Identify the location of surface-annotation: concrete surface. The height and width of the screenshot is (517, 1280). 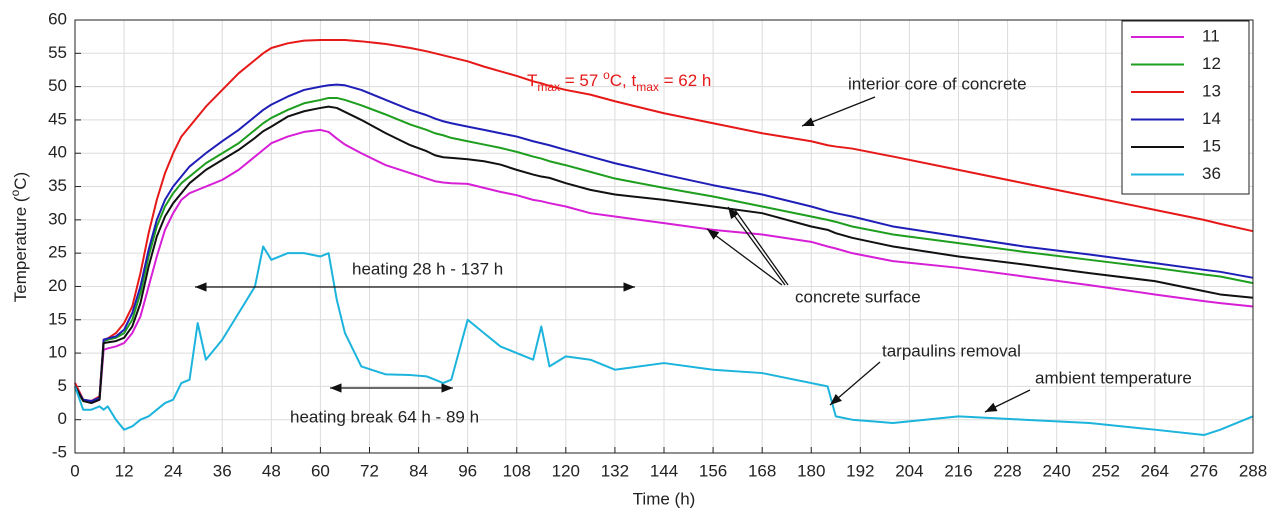
(858, 296).